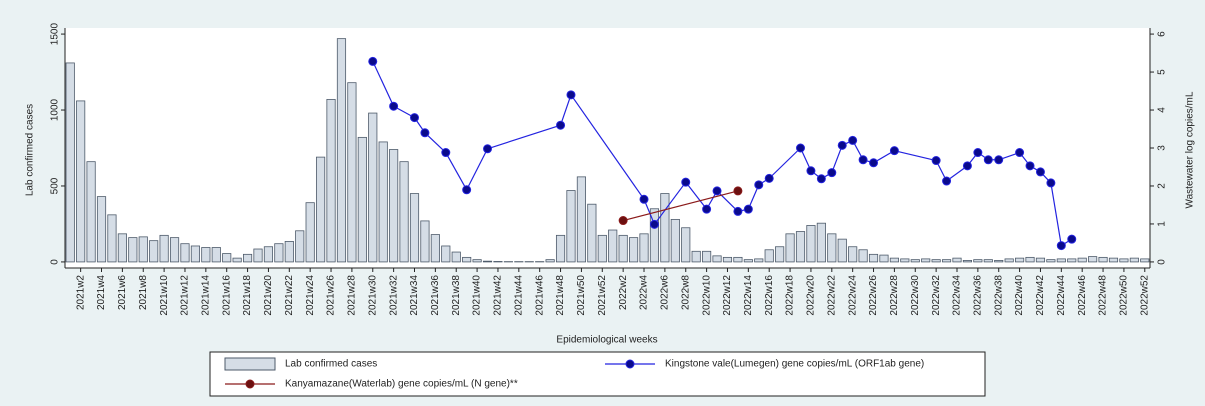 The image size is (1205, 406). What do you see at coordinates (518, 295) in the screenshot?
I see `x-tick-label: 2021w44` at bounding box center [518, 295].